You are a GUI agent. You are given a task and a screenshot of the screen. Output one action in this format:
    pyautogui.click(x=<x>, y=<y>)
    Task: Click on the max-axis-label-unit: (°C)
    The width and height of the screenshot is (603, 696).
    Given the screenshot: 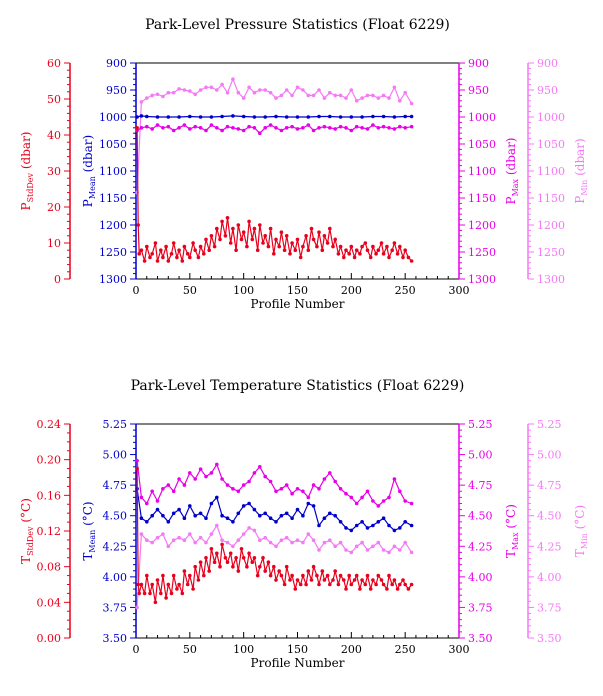 What is the action you would take?
    pyautogui.click(x=511, y=518)
    